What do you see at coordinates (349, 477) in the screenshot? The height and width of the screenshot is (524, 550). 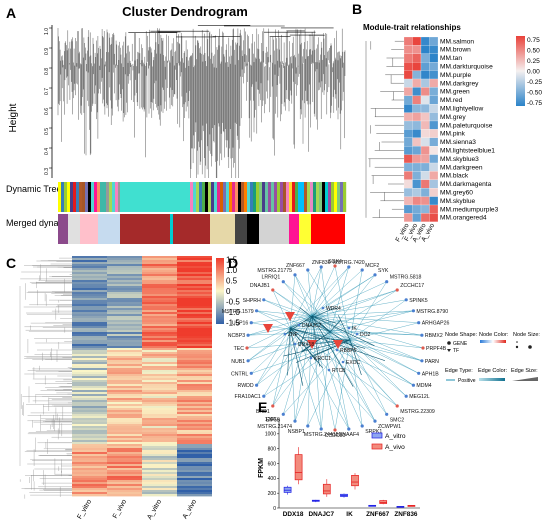 I see `panel-e-boxes` at bounding box center [349, 477].